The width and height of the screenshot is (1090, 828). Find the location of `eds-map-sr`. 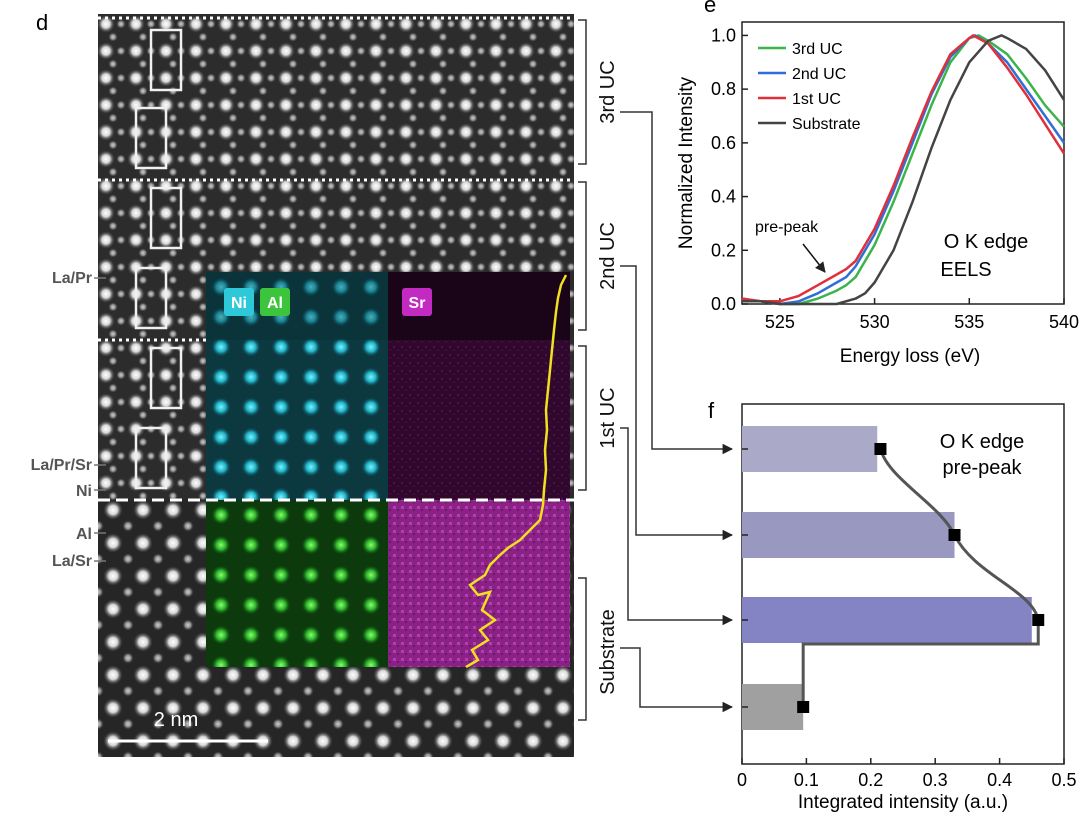

eds-map-sr is located at coordinates (479, 469).